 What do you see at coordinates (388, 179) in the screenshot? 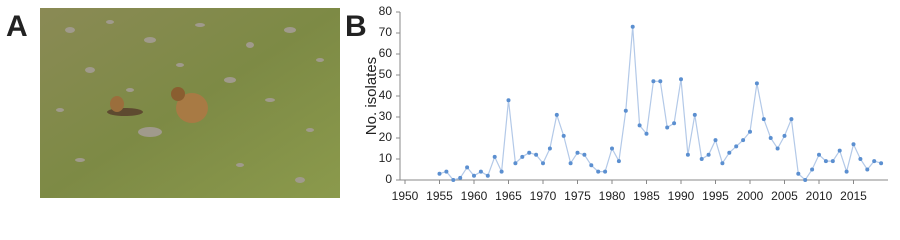
I see `y-tick-label: 0` at bounding box center [388, 179].